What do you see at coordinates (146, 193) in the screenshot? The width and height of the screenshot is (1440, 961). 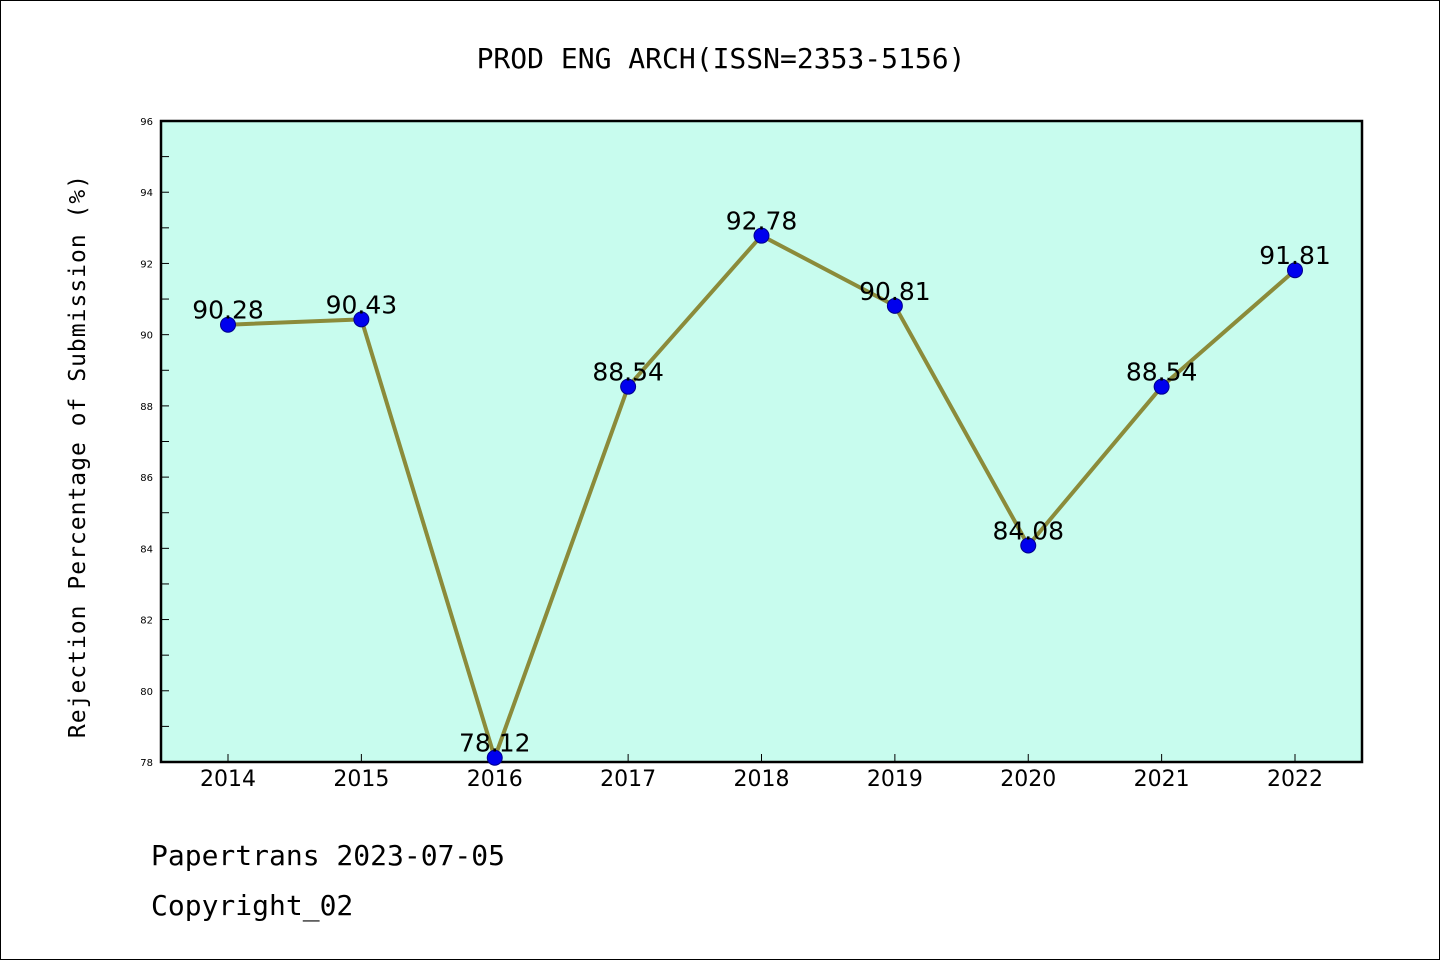 I see `y-tick-label: 94` at bounding box center [146, 193].